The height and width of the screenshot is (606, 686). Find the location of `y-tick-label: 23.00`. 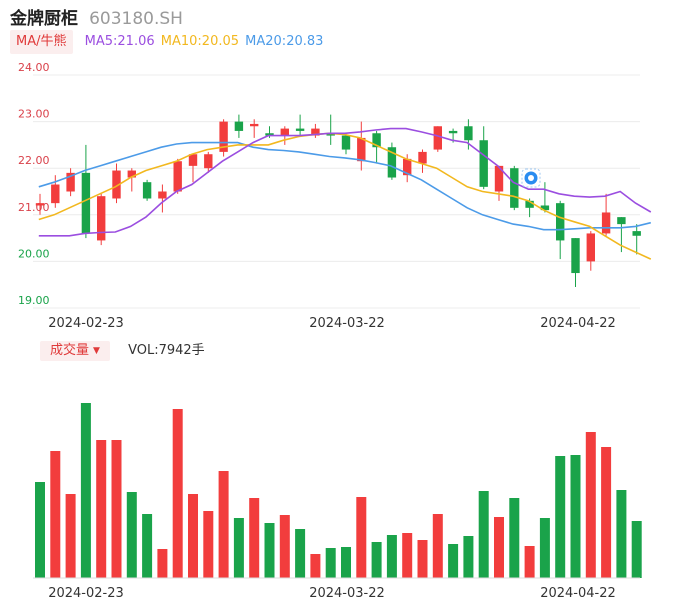

y-tick-label: 23.00 is located at coordinates (34, 114).